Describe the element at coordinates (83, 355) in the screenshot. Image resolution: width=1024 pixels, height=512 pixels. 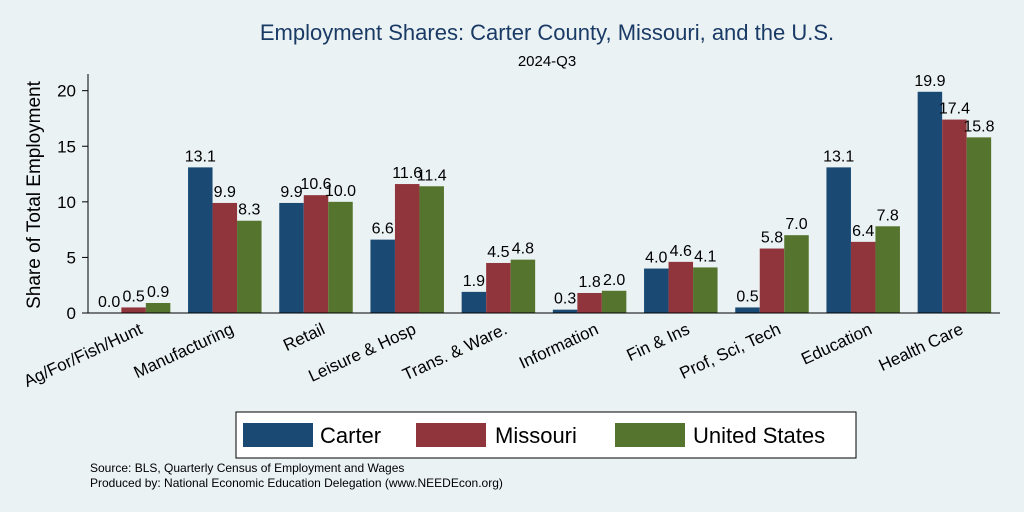
I see `x-tick-label: Ag/For/Fish/Hunt` at that location.